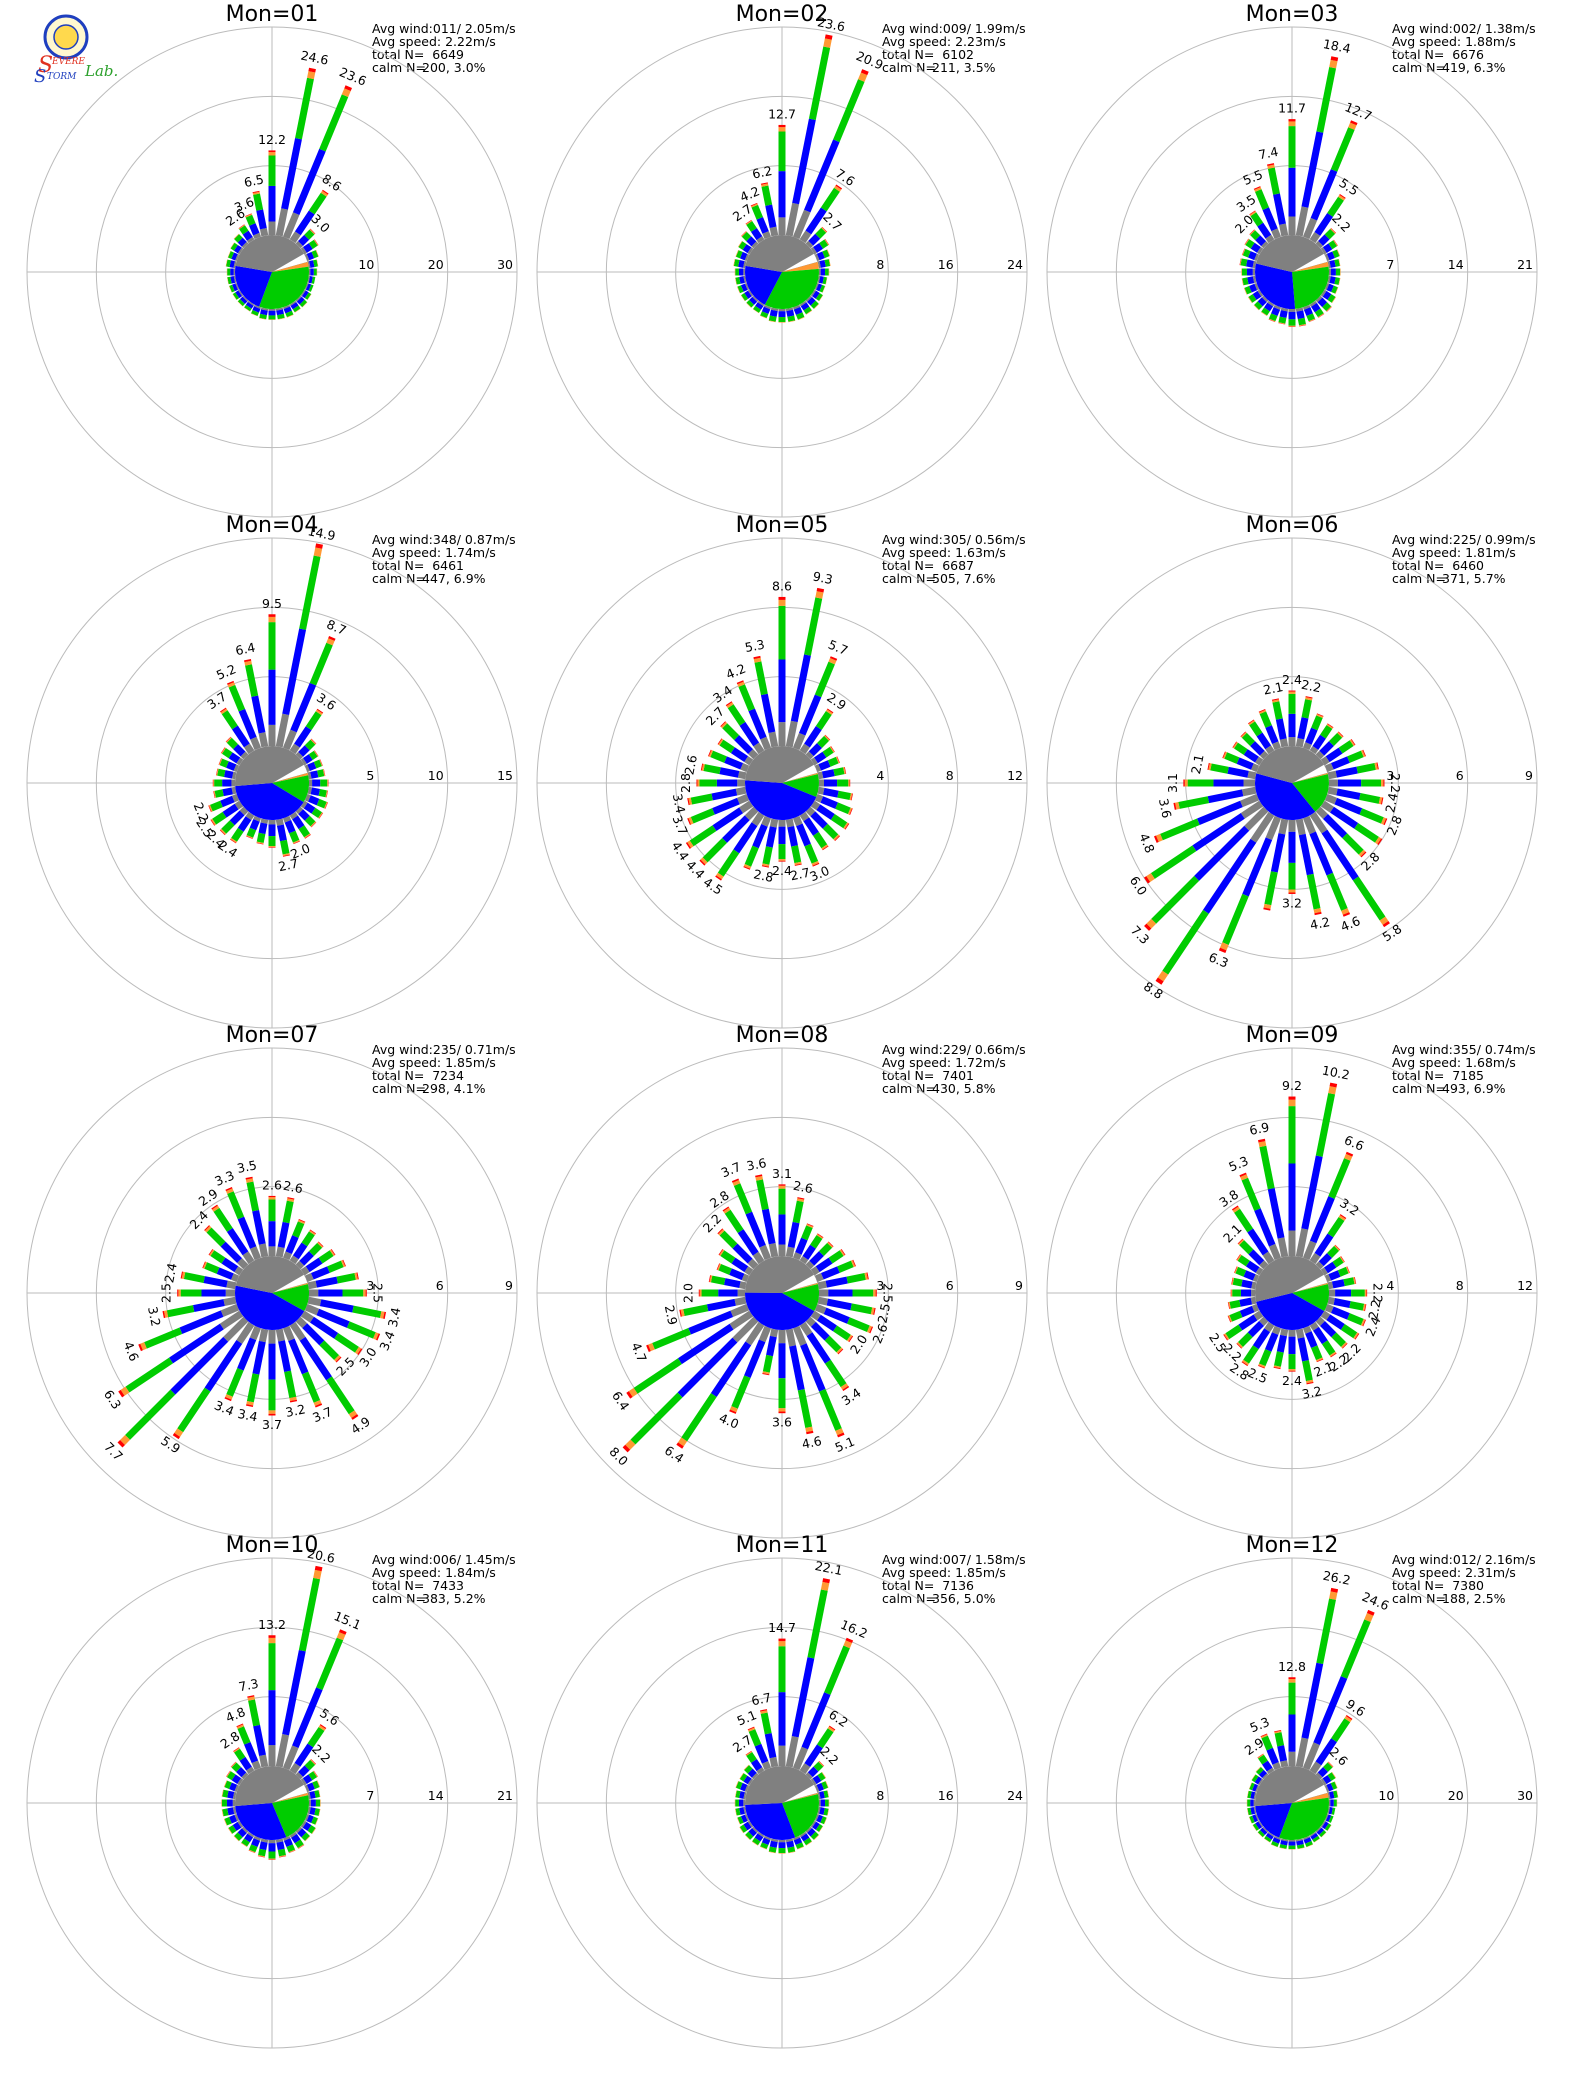 This screenshot has height=2090, width=1580. What do you see at coordinates (958, 1585) in the screenshot?
I see `total-n-value: 7136` at bounding box center [958, 1585].